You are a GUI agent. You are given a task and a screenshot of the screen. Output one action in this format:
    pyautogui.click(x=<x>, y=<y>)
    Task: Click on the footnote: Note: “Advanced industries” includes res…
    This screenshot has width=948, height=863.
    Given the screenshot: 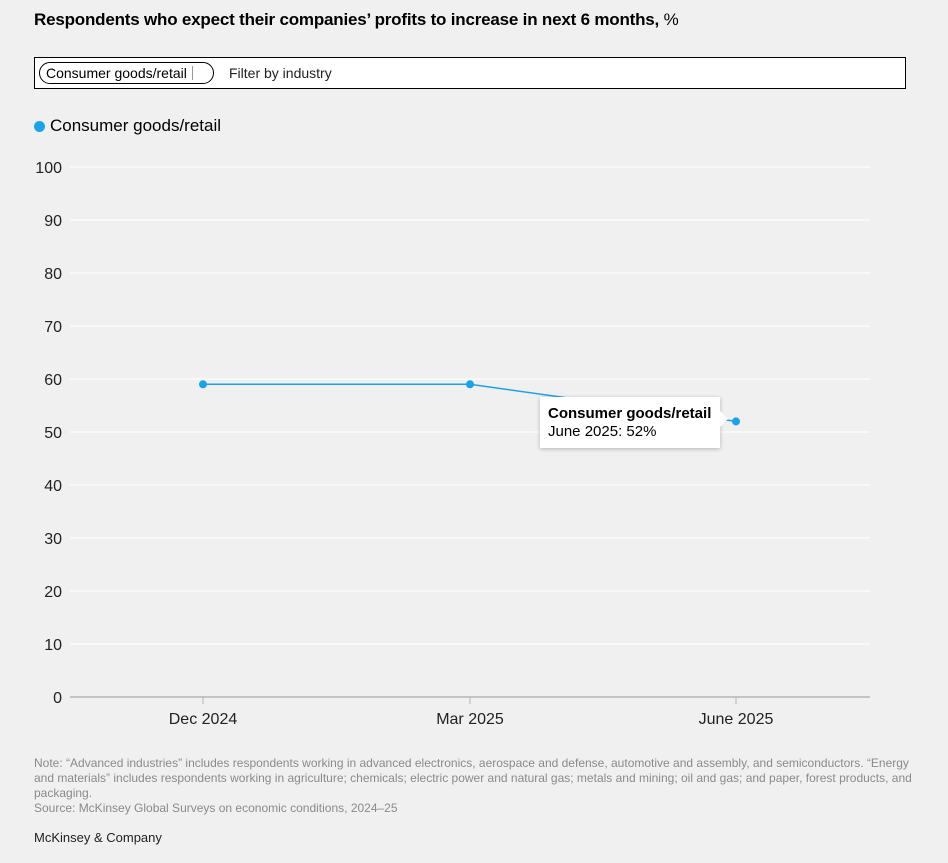 What is the action you would take?
    pyautogui.click(x=474, y=786)
    